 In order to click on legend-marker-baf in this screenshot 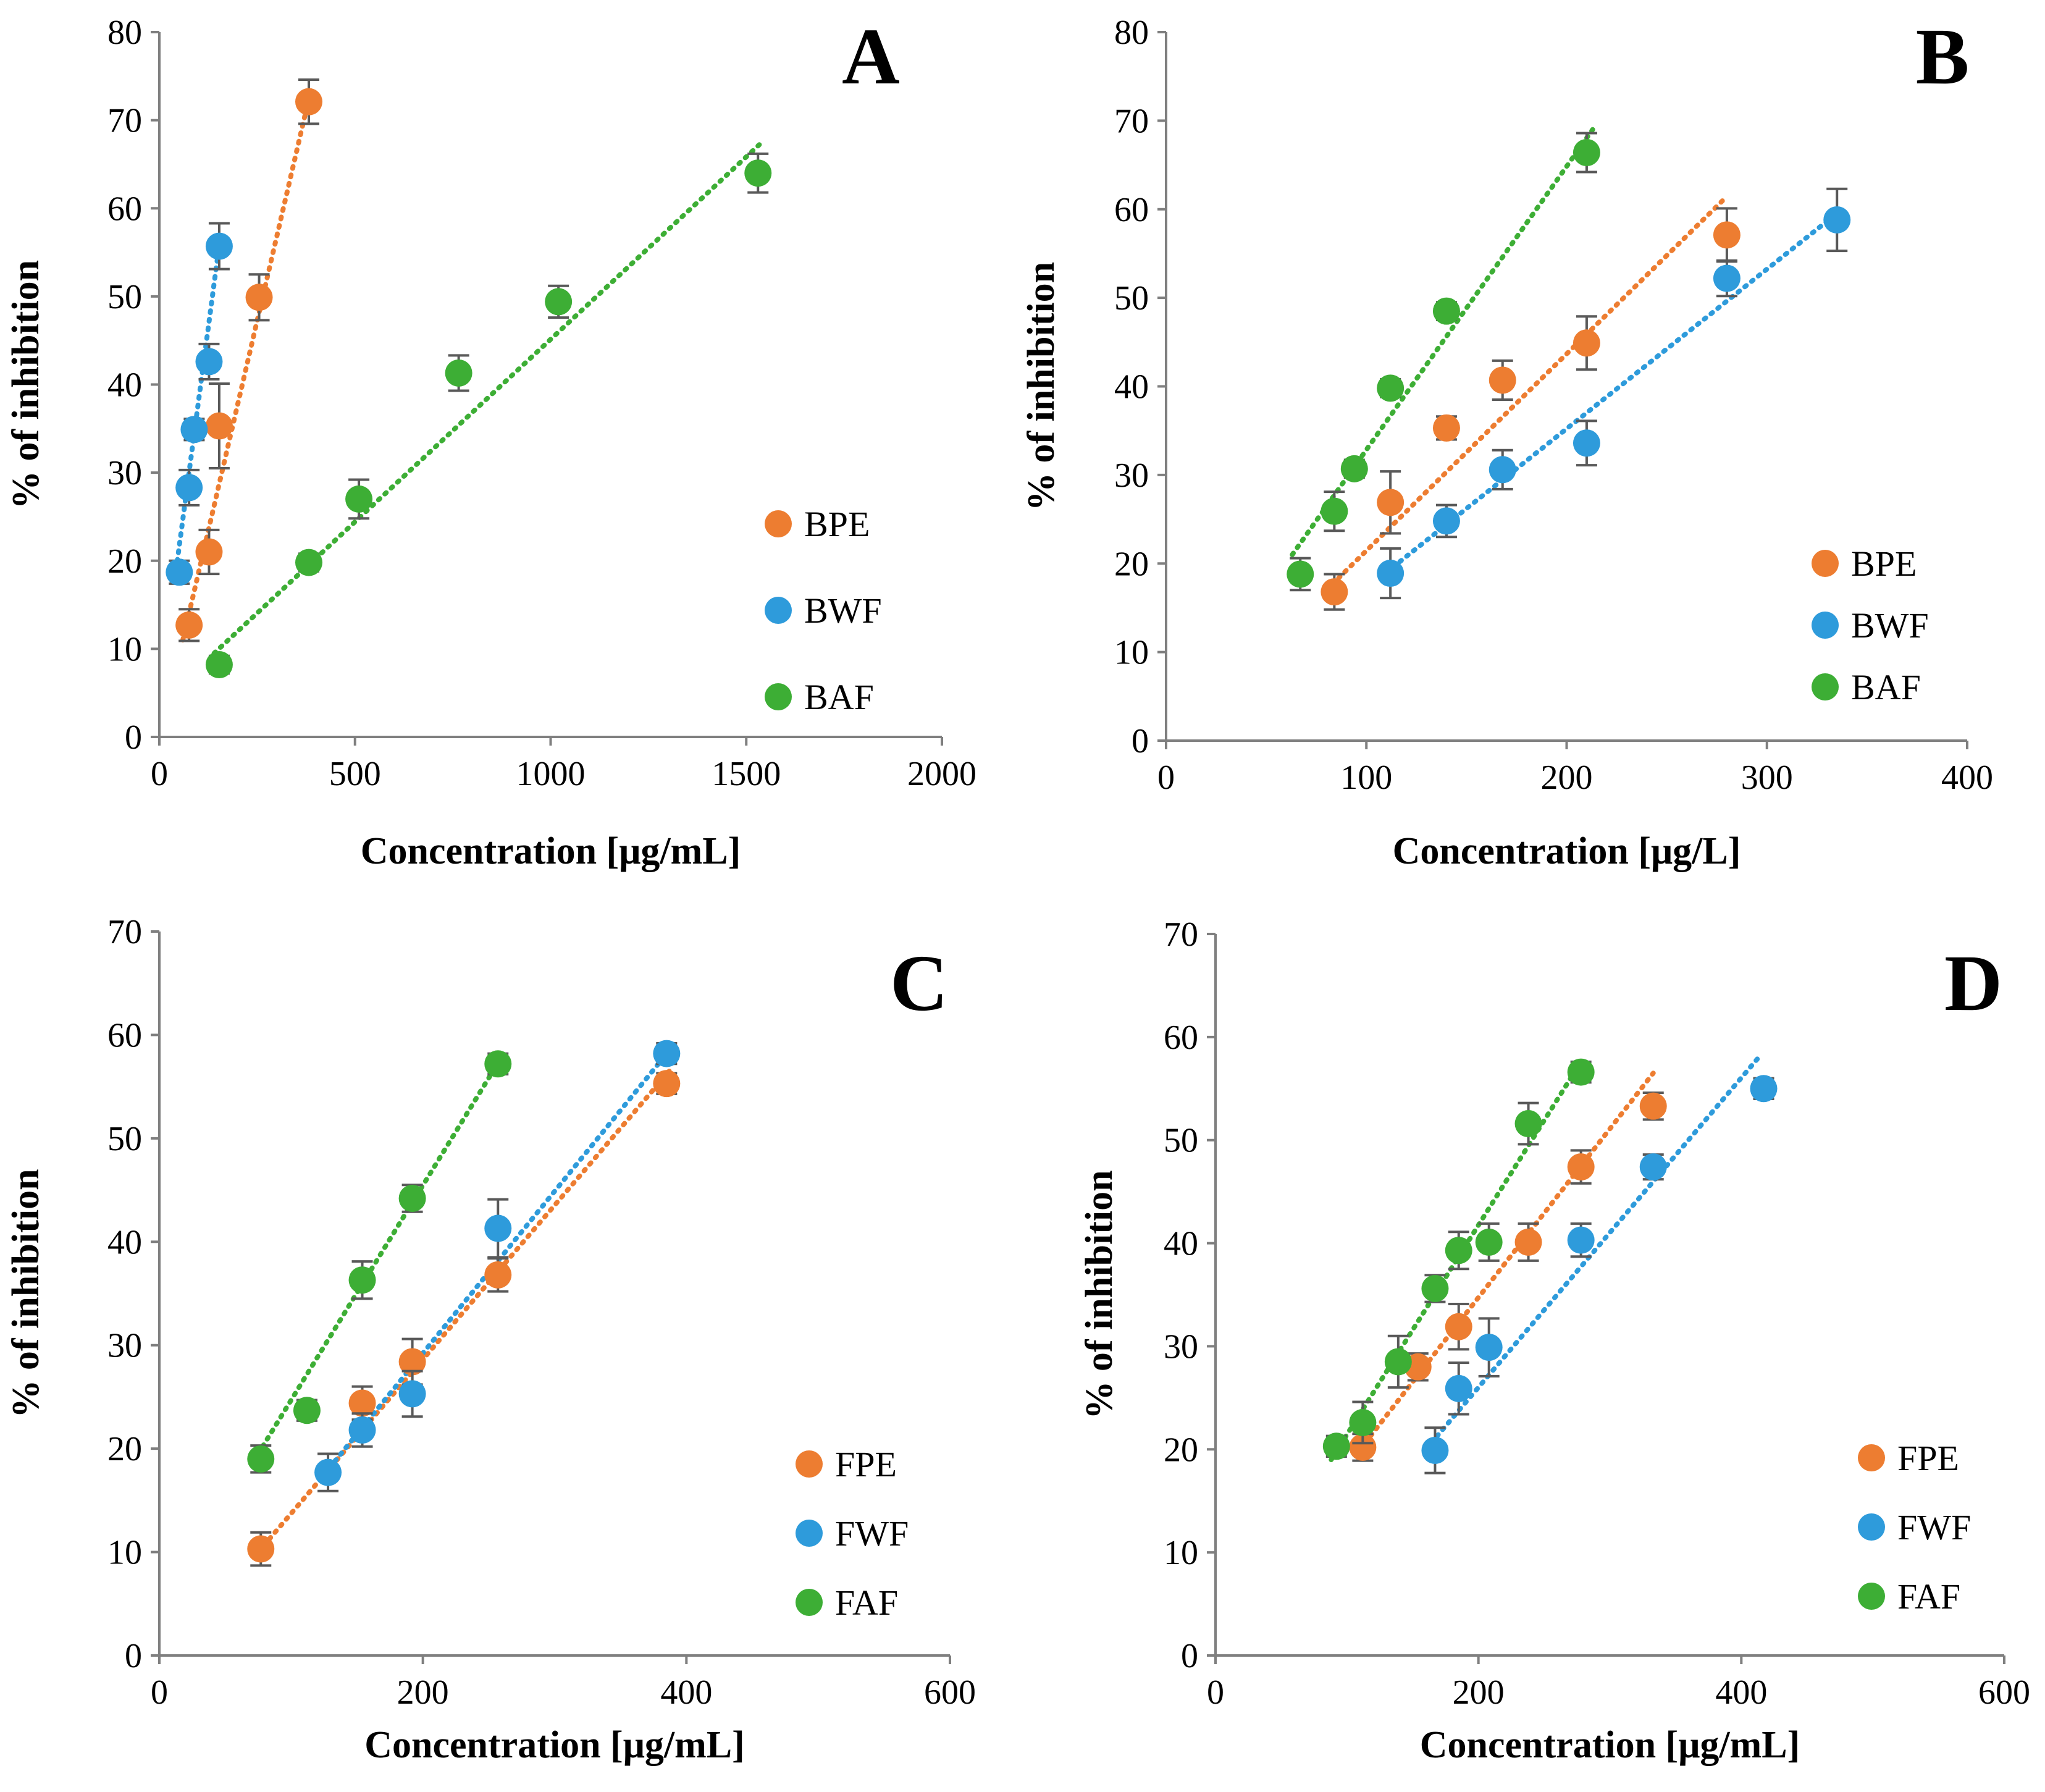, I will do `click(778, 696)`.